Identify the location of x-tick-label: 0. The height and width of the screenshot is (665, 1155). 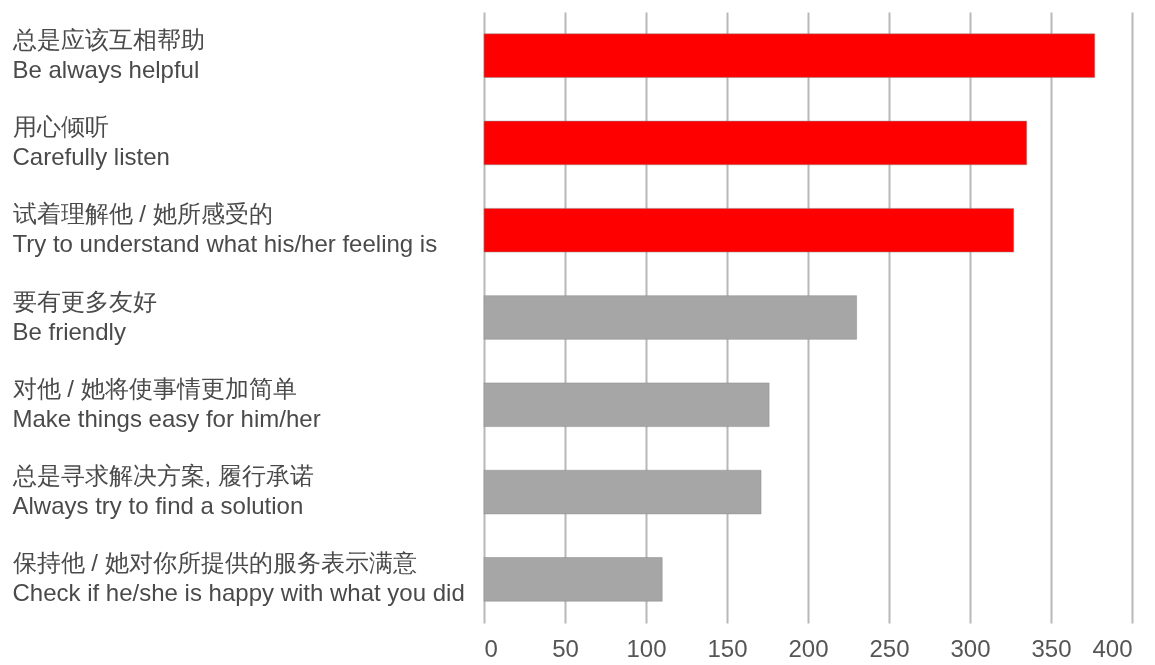
(491, 648).